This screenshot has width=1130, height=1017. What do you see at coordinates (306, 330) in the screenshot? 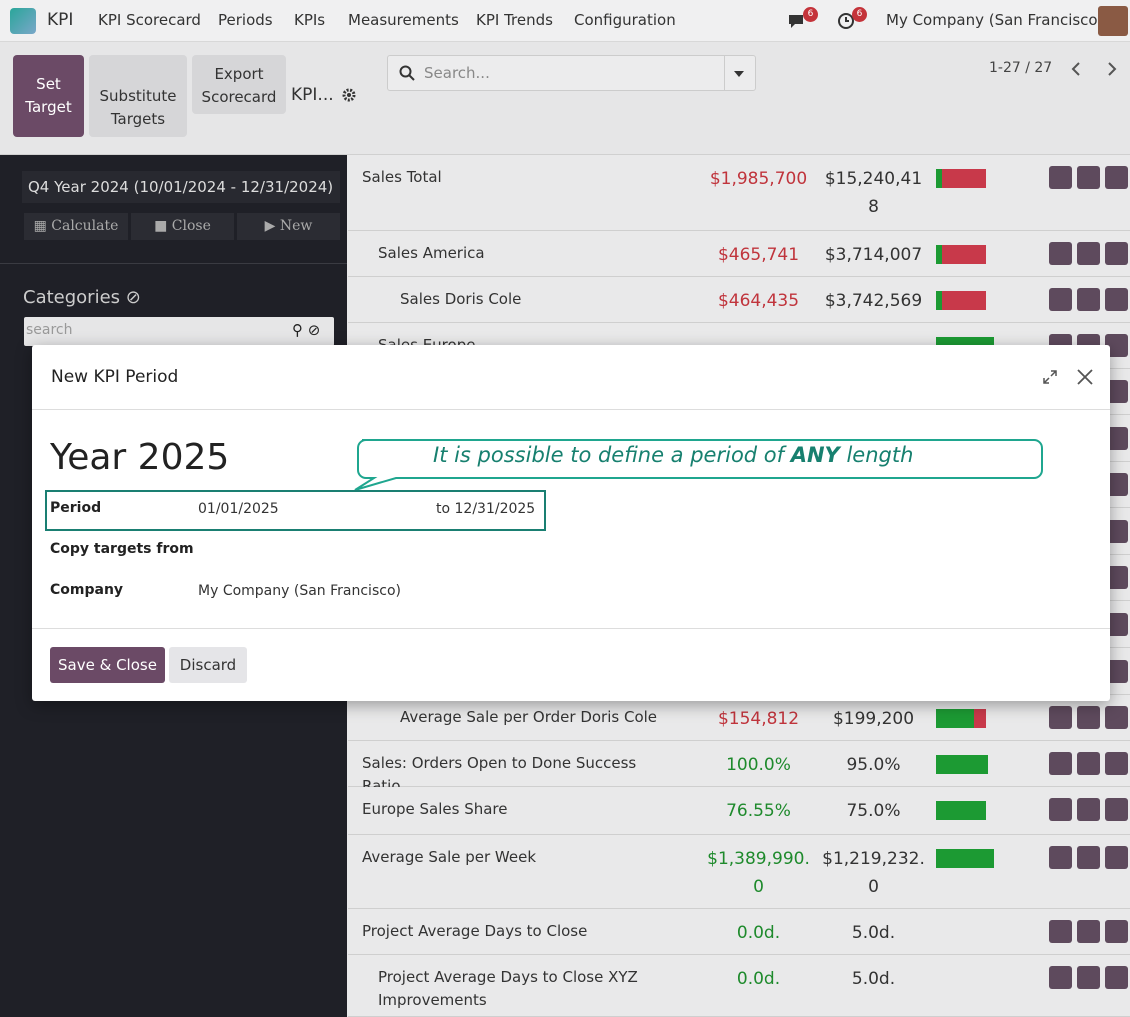
I see `search-icons: ⚲ ⊘` at bounding box center [306, 330].